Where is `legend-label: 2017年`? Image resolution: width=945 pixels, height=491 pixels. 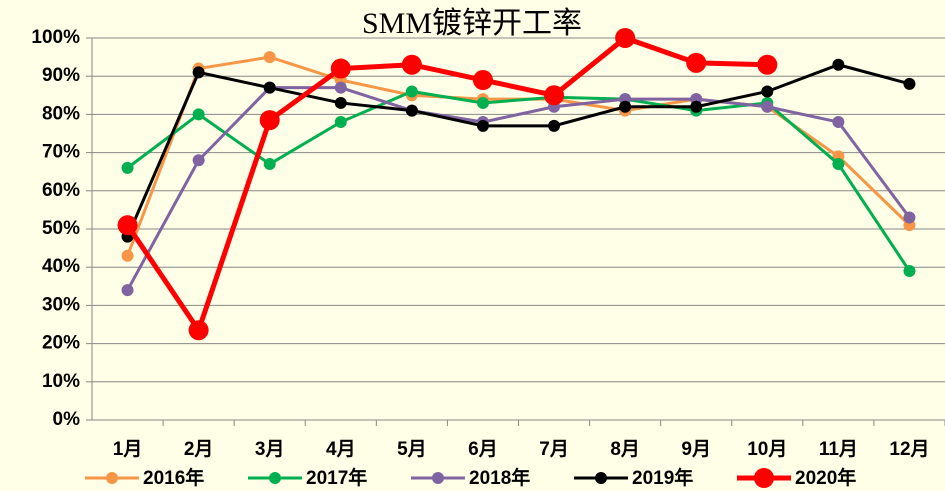 legend-label: 2017年 is located at coordinates (336, 477).